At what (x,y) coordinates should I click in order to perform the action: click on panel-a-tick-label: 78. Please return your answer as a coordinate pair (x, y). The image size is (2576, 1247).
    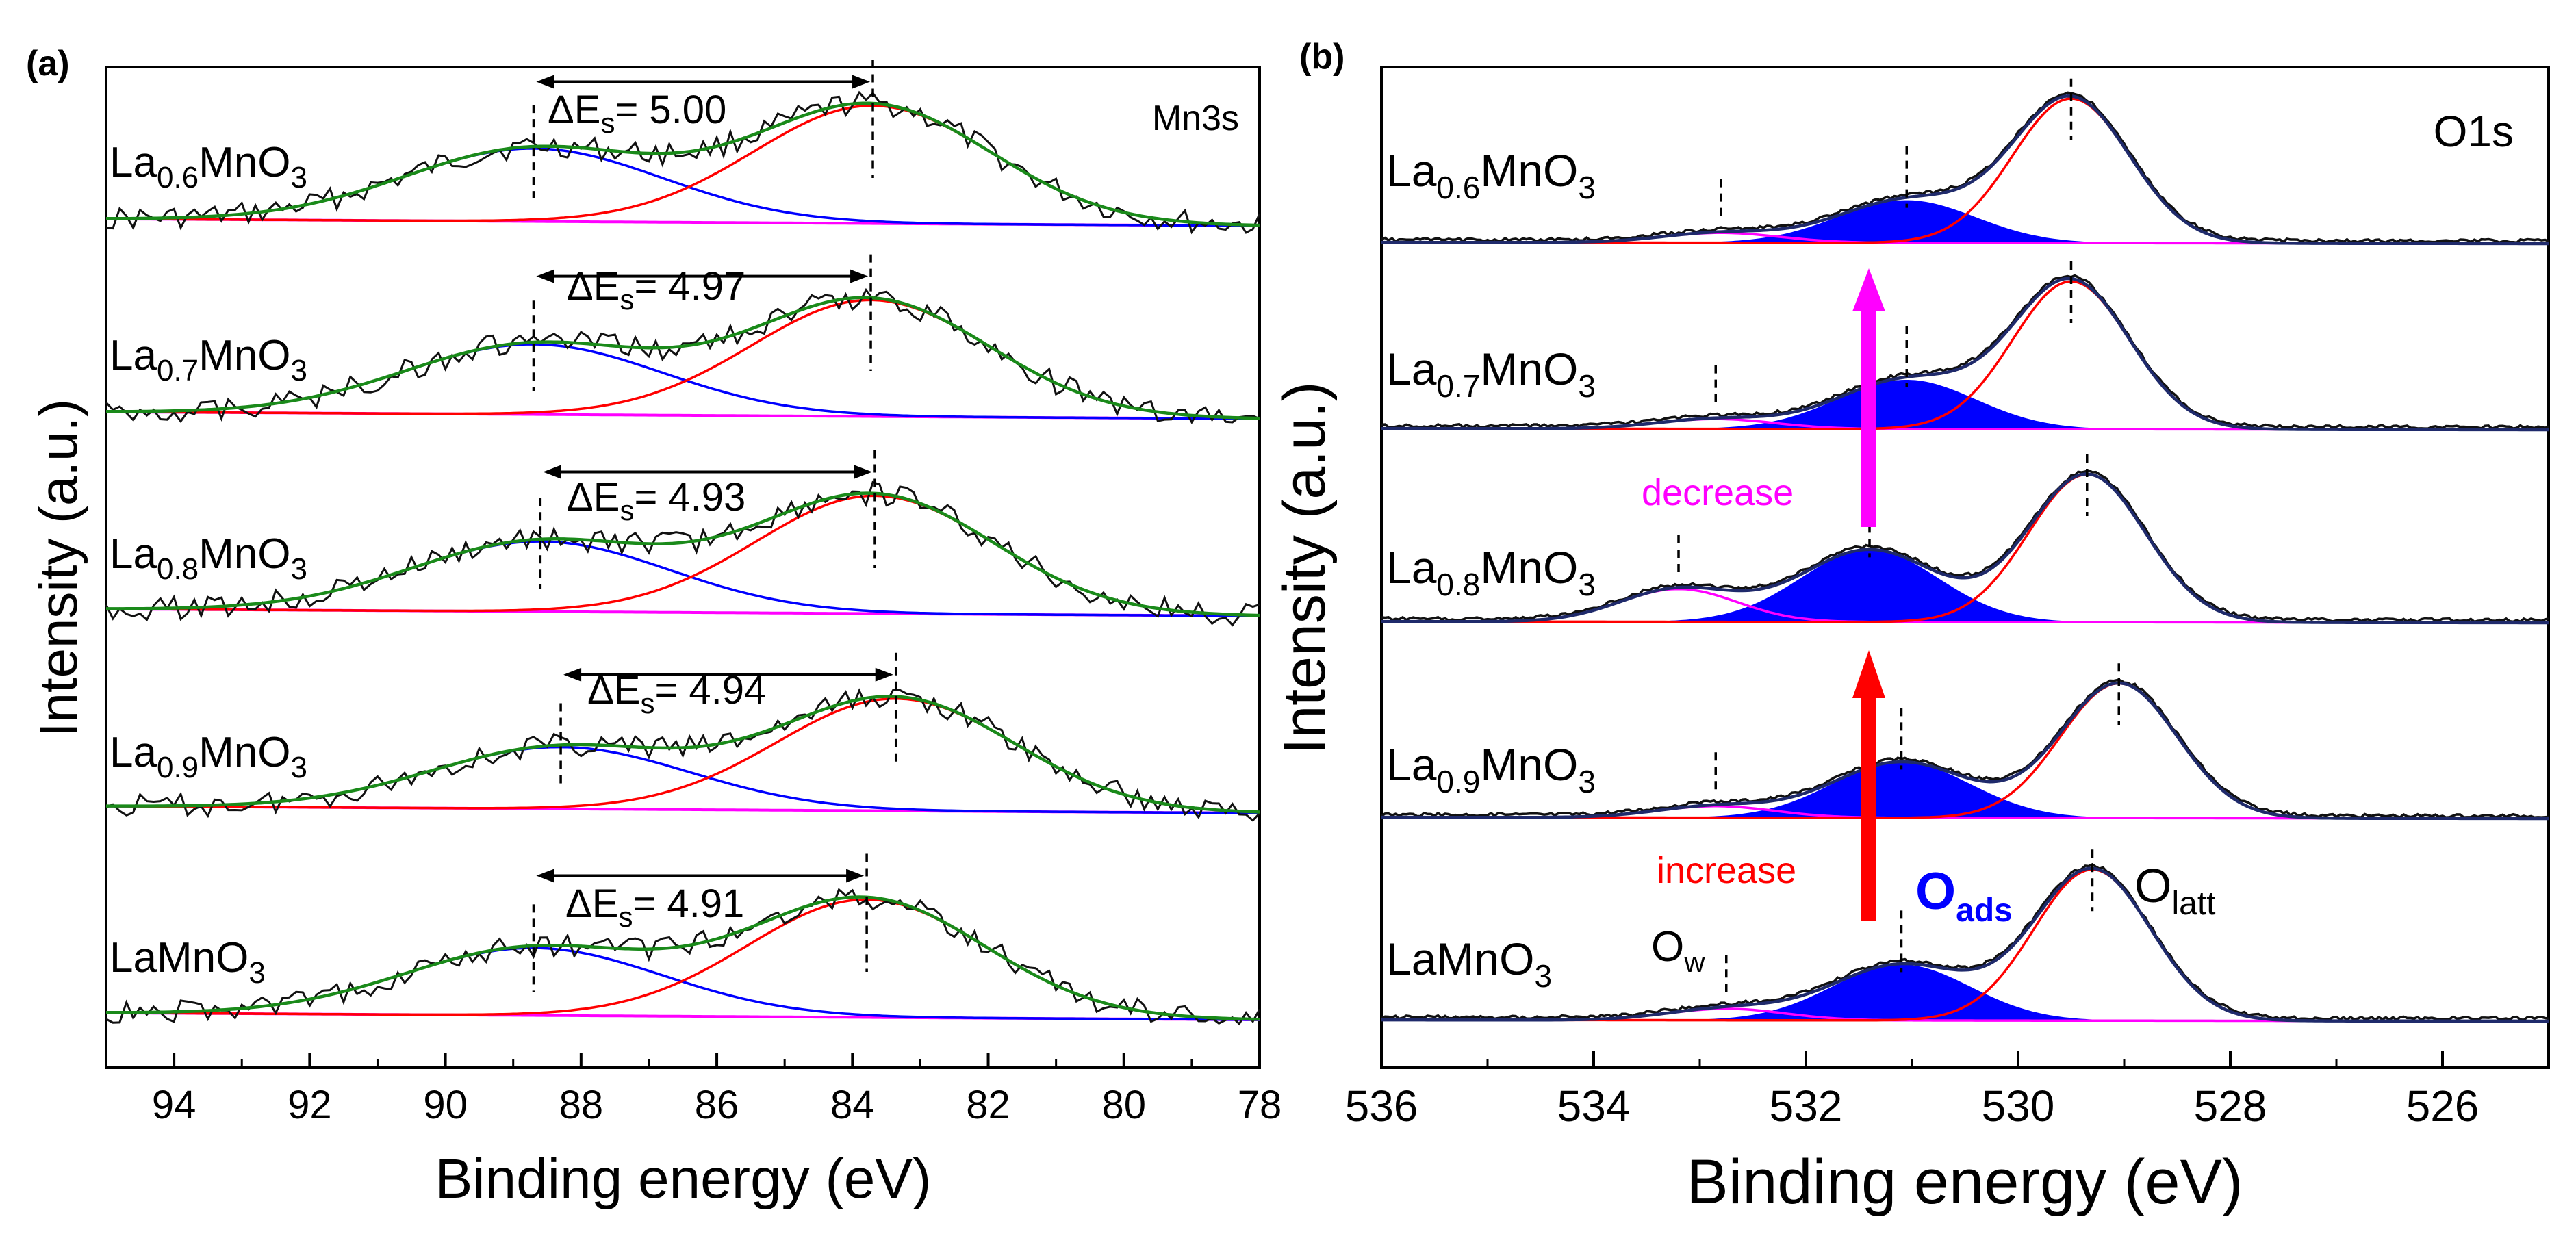
    Looking at the image, I should click on (1260, 1105).